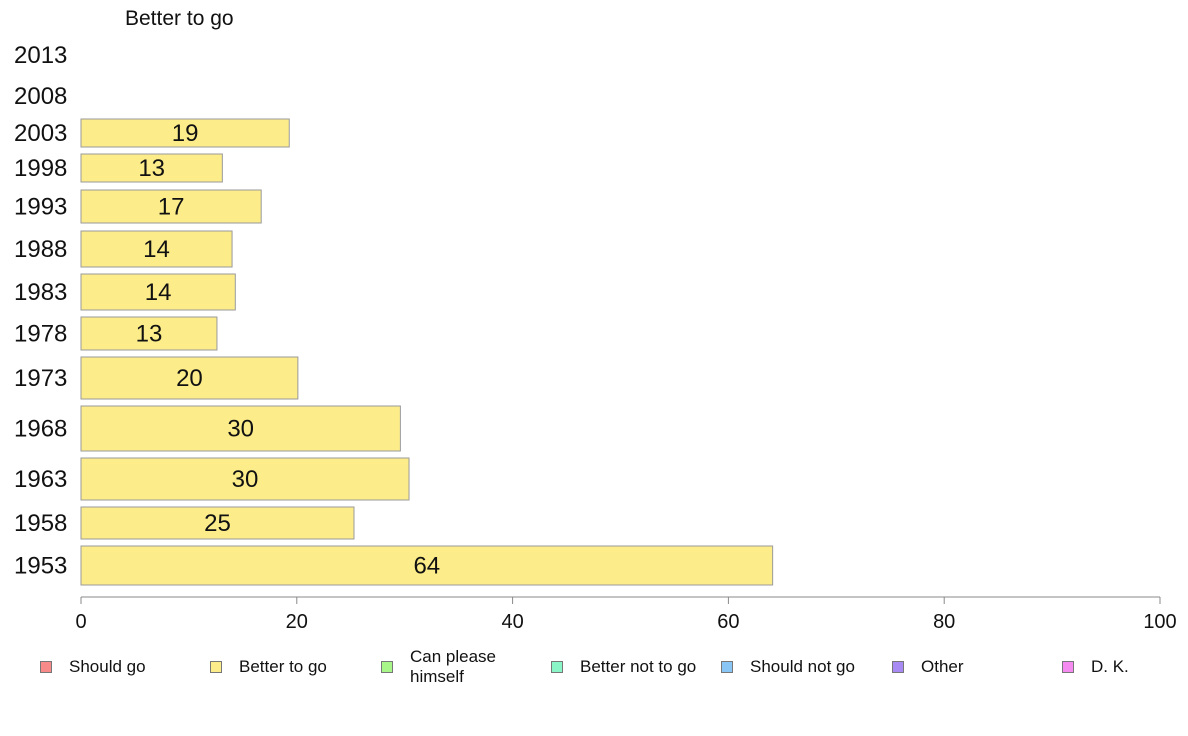  Describe the element at coordinates (80, 622) in the screenshot. I see `x-tick-label: 0` at that location.